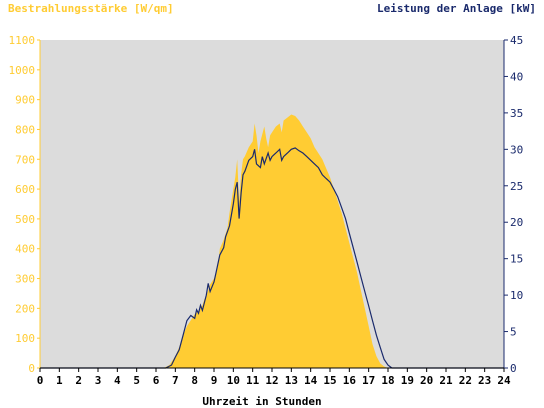 Image resolution: width=544 pixels, height=408 pixels. I want to click on right-tick-label: 30, so click(516, 149).